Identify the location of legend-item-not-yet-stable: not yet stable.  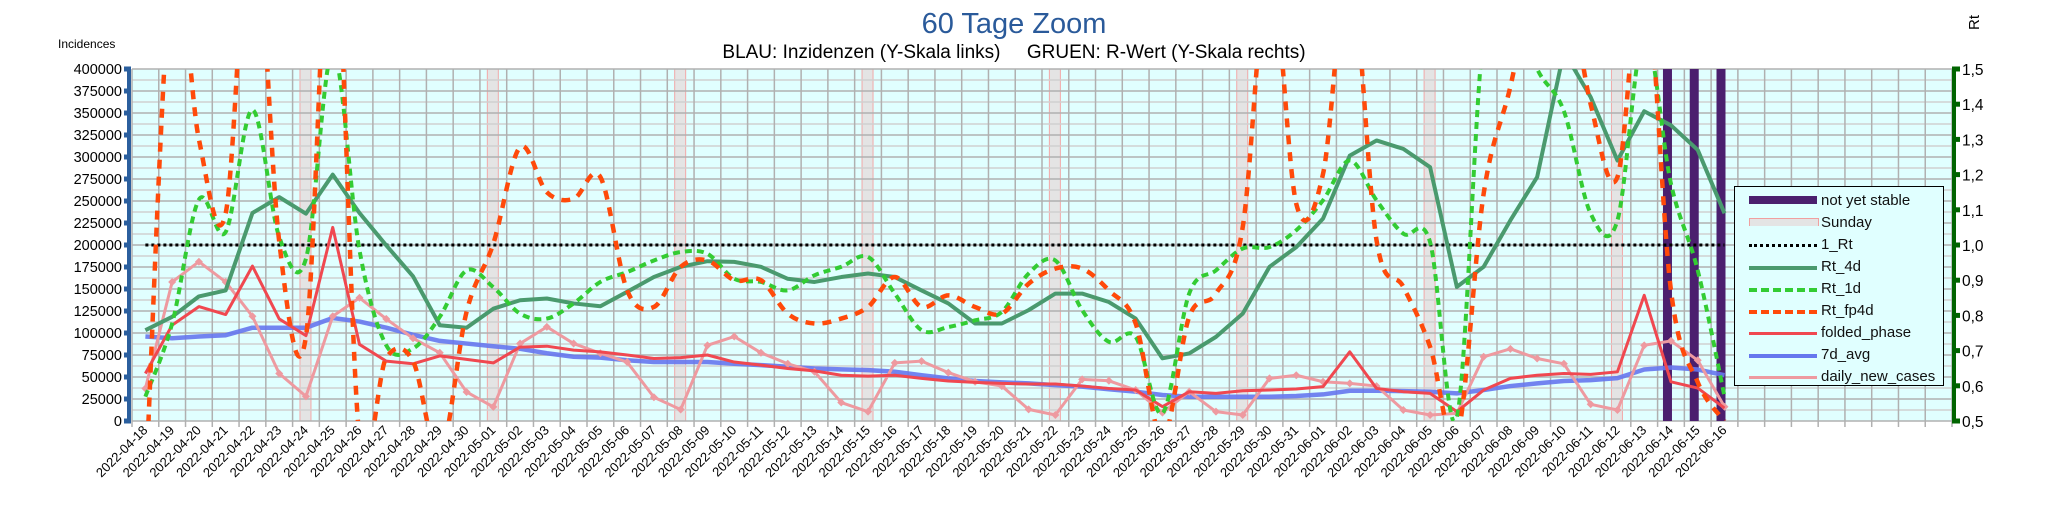
(1839, 201).